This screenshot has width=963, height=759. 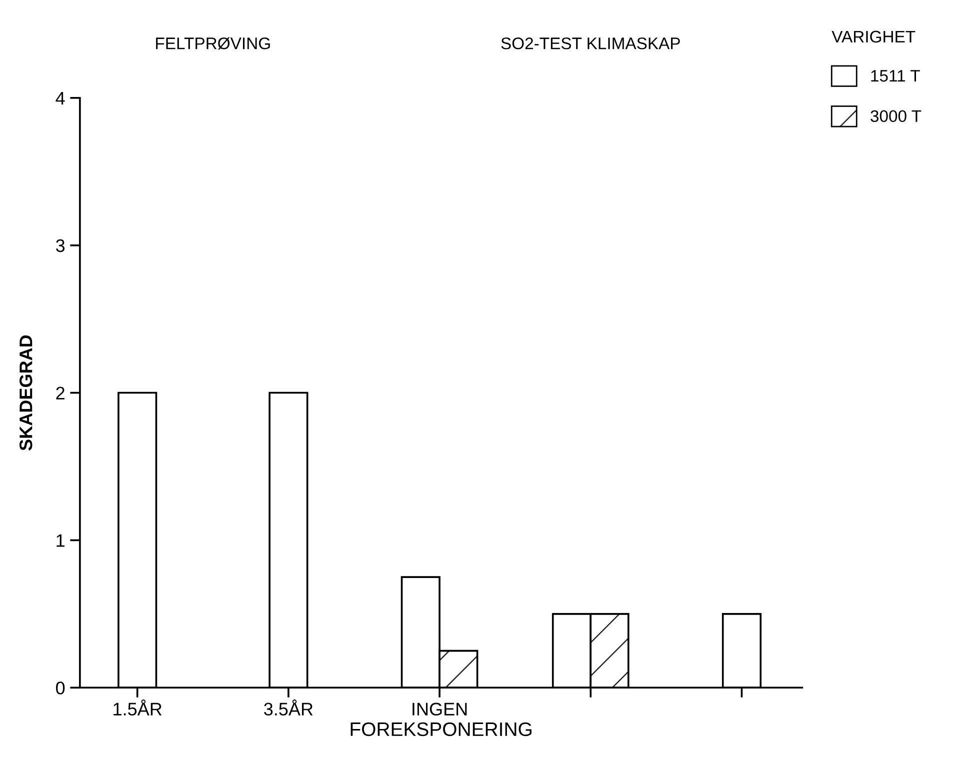 What do you see at coordinates (288, 708) in the screenshot?
I see `x-tick-label: 3.5ÅR` at bounding box center [288, 708].